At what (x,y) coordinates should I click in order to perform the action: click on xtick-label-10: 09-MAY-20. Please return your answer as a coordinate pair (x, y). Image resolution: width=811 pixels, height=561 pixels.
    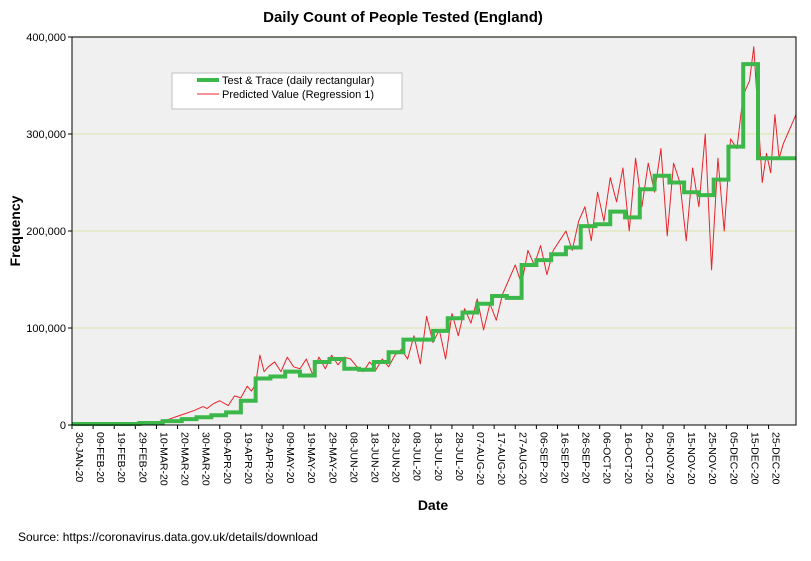
    Looking at the image, I should click on (290, 458).